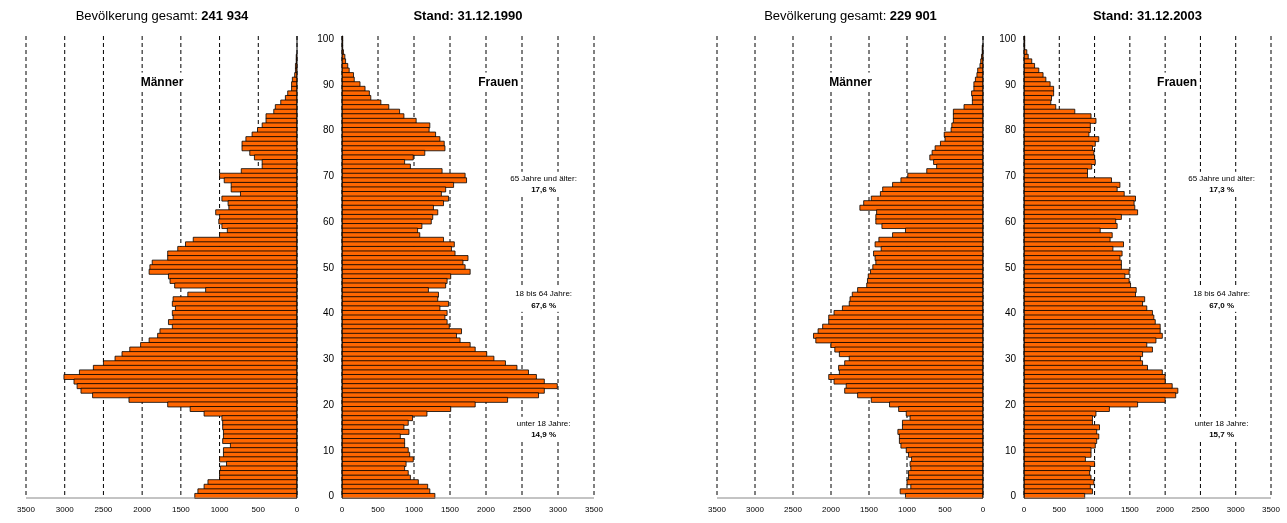  Describe the element at coordinates (543, 428) in the screenshot. I see `annotation: unter 18 Jahre: 14,9 %` at that location.